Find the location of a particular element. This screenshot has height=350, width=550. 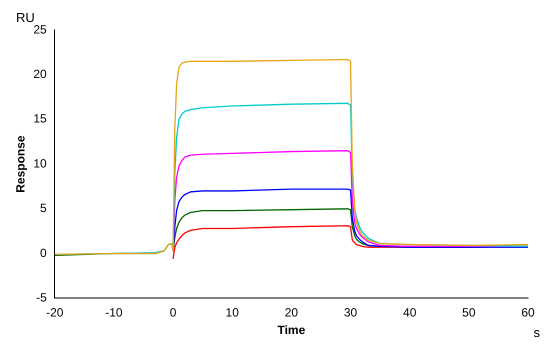

y-tick-label: 5 is located at coordinates (44, 208).